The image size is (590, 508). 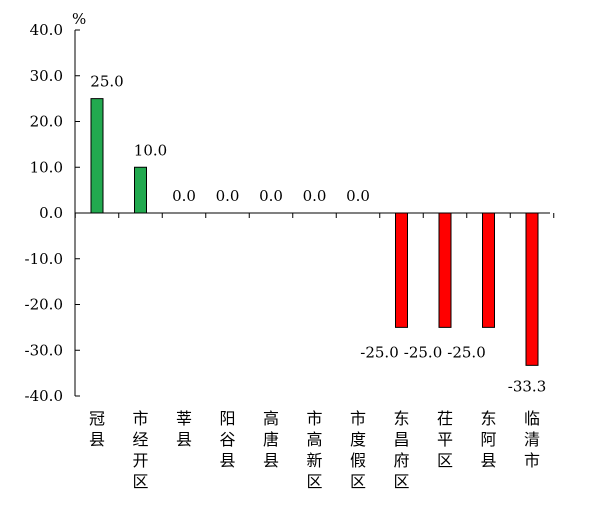 I want to click on category-label-char: 昌, so click(x=401, y=439).